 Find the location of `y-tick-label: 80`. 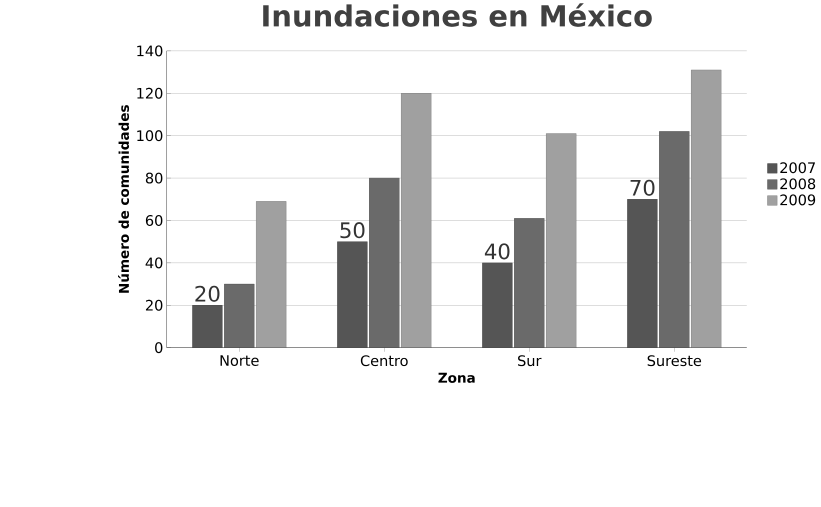

y-tick-label: 80 is located at coordinates (154, 178).